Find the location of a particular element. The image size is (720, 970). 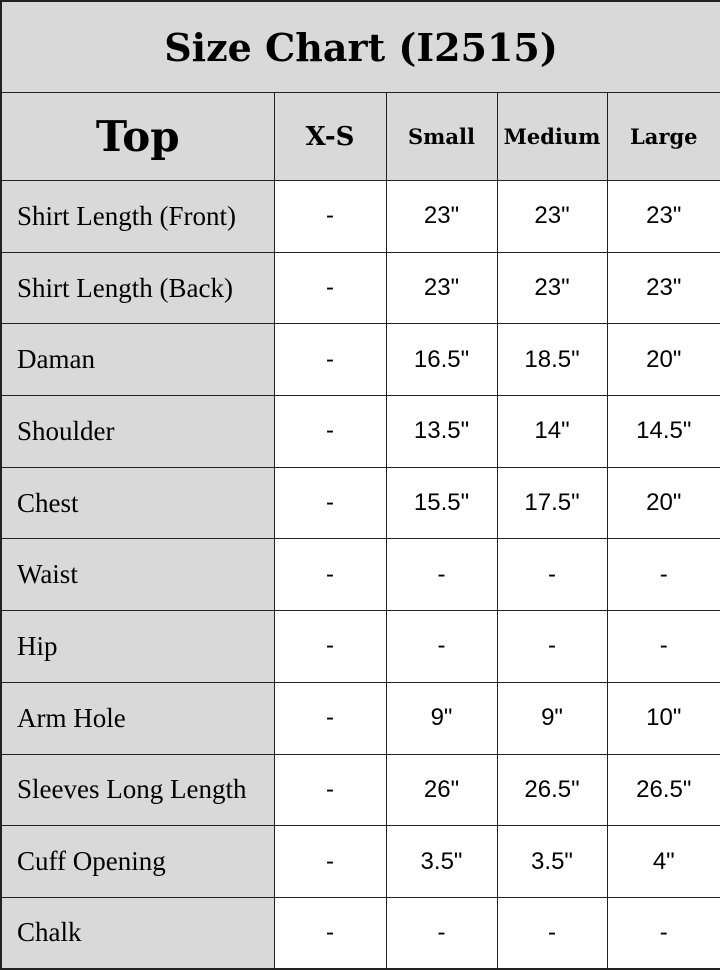

table-row: Hip - - - - is located at coordinates (360, 646).